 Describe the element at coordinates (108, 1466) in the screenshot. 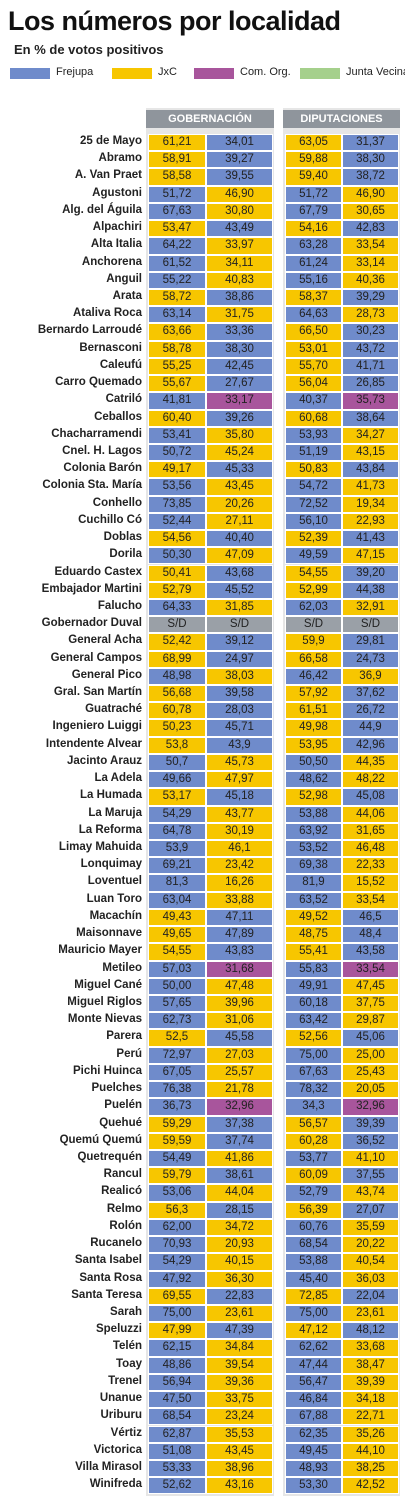

I see `row-name: Villa Mirasol` at that location.